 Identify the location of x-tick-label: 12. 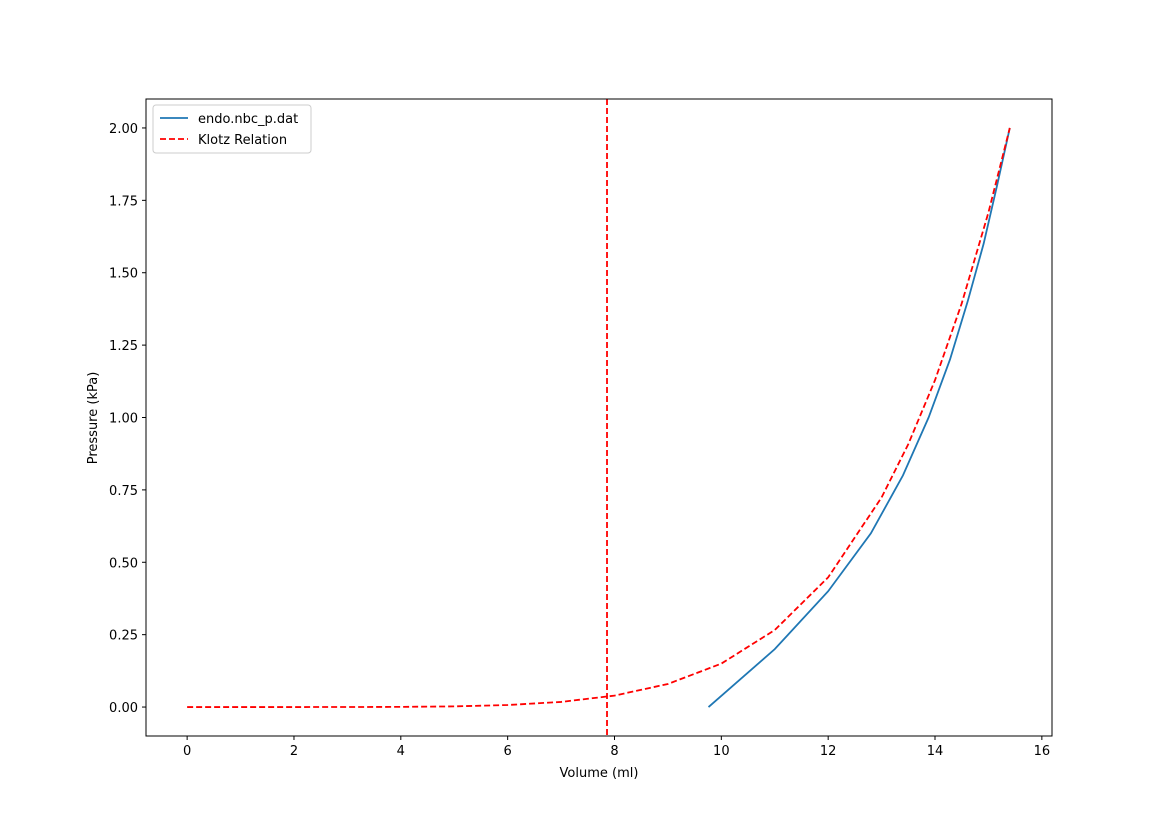
(828, 751).